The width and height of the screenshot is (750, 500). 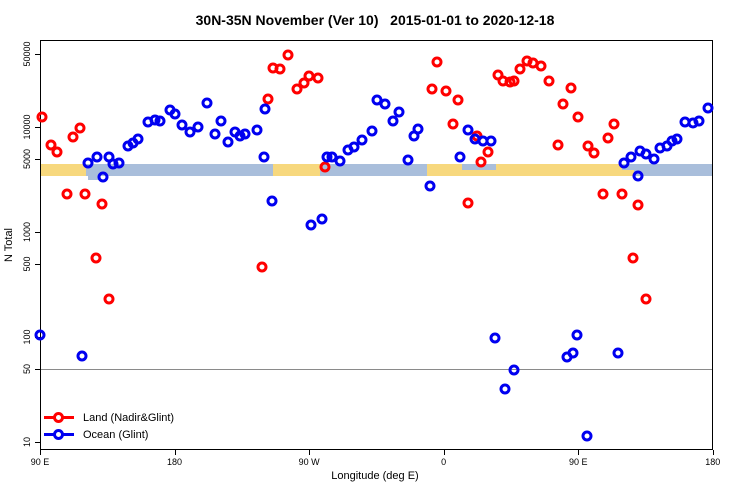 What do you see at coordinates (375, 476) in the screenshot?
I see `x-axis-title: Longitude (deg E)` at bounding box center [375, 476].